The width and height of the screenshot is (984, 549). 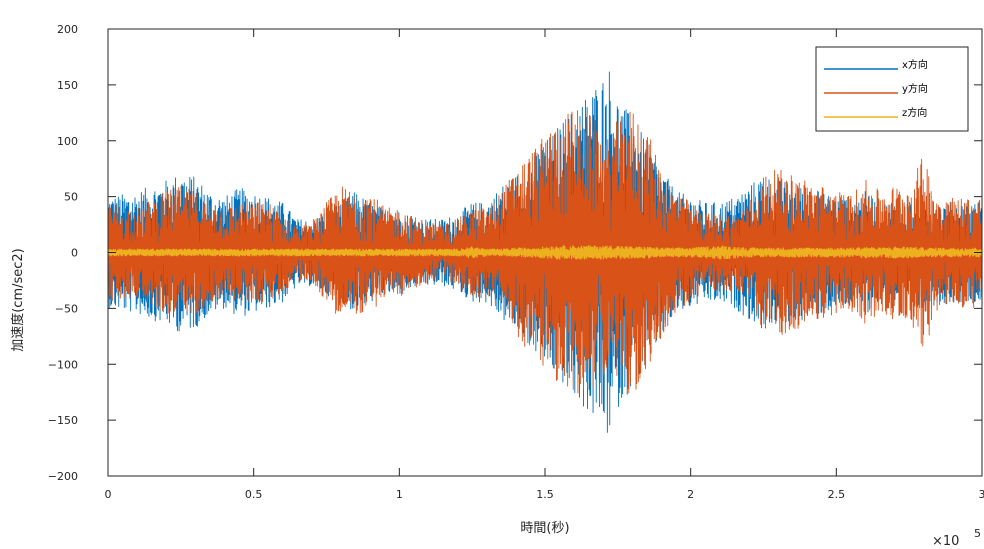 I want to click on x-tick-label: 1, so click(x=399, y=494).